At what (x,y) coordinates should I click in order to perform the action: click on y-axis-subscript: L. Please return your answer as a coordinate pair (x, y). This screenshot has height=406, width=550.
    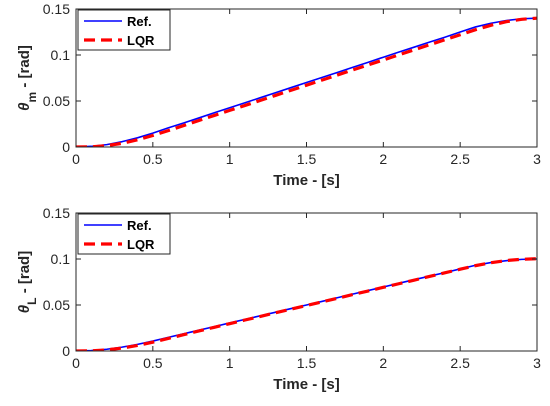
    Looking at the image, I should click on (32, 300).